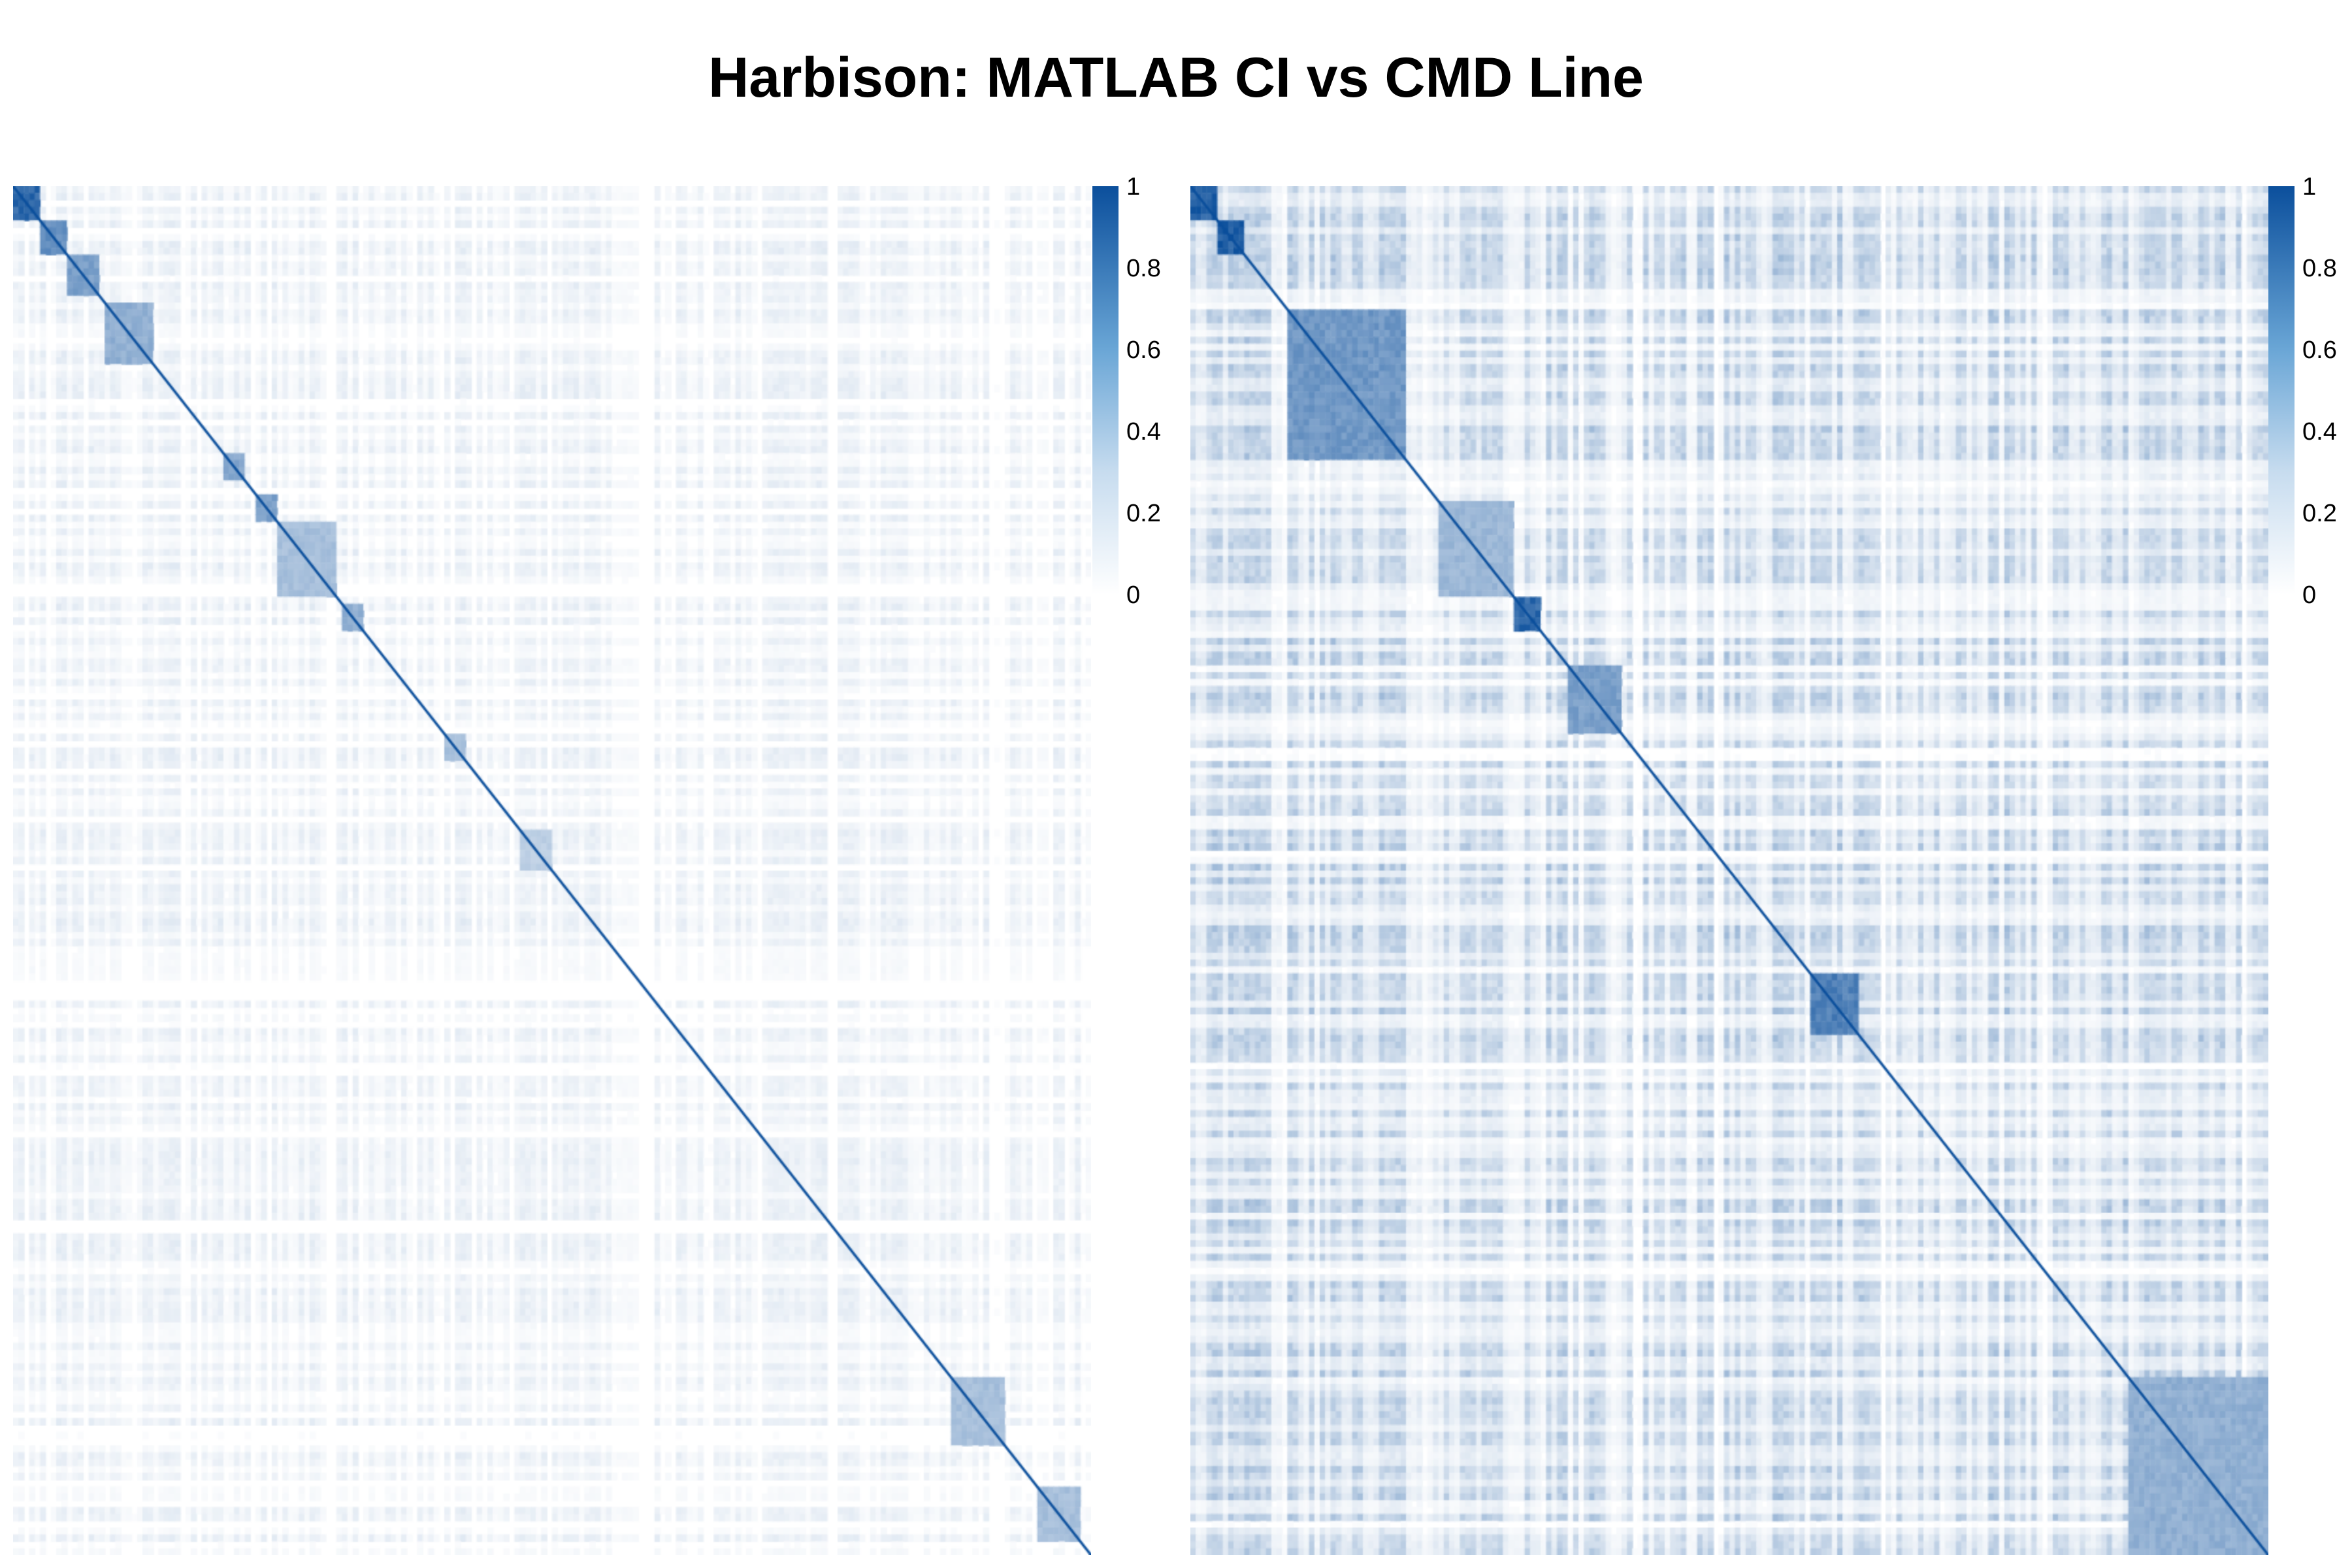 Image resolution: width=2352 pixels, height=1568 pixels. What do you see at coordinates (1105, 390) in the screenshot?
I see `colorbar-gradient-left` at bounding box center [1105, 390].